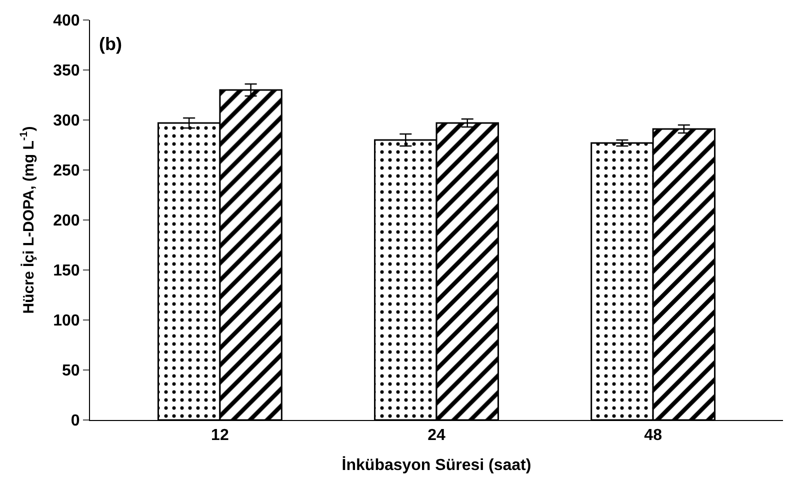  What do you see at coordinates (437, 435) in the screenshot?
I see `x-tick-label: 24` at bounding box center [437, 435].